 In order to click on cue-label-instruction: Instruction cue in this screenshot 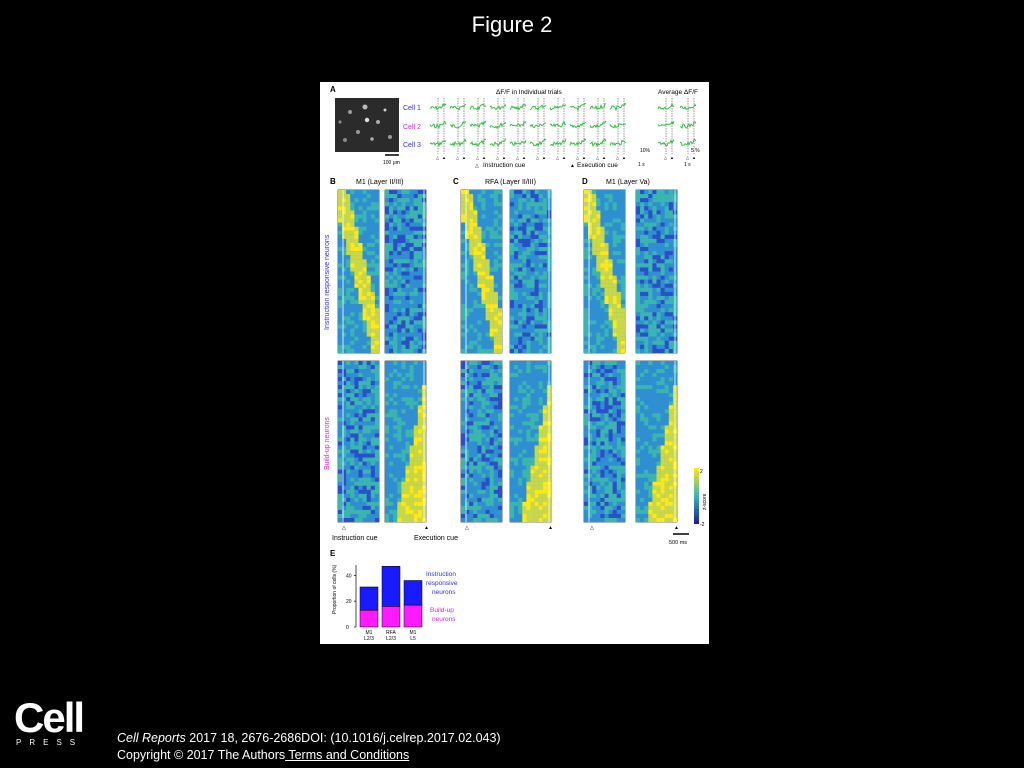, I will do `click(355, 538)`.